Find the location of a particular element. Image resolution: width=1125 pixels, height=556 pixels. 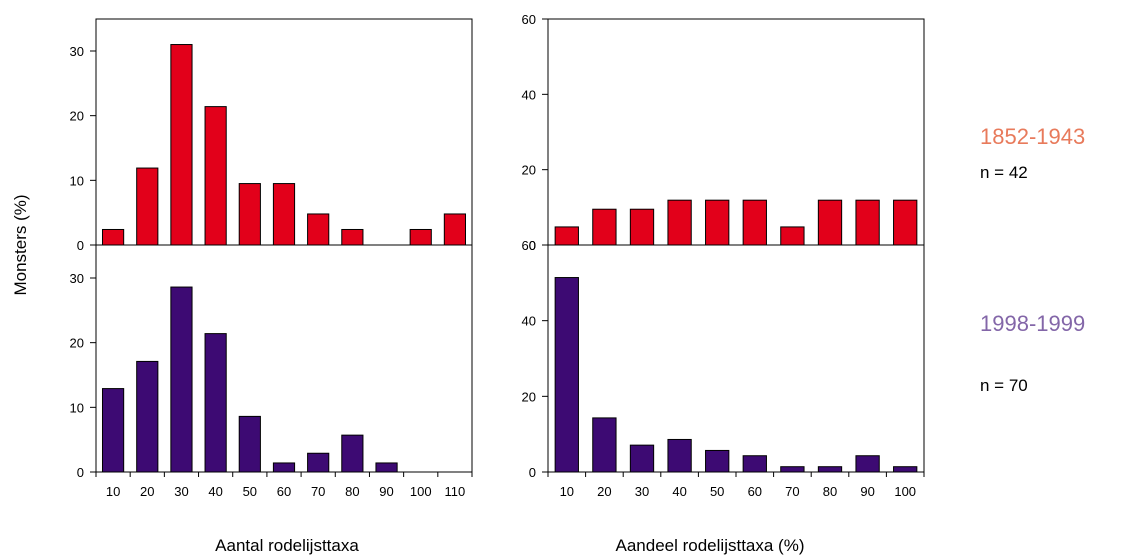

x-tick-label-bottom-right-10: 10 is located at coordinates (567, 491).